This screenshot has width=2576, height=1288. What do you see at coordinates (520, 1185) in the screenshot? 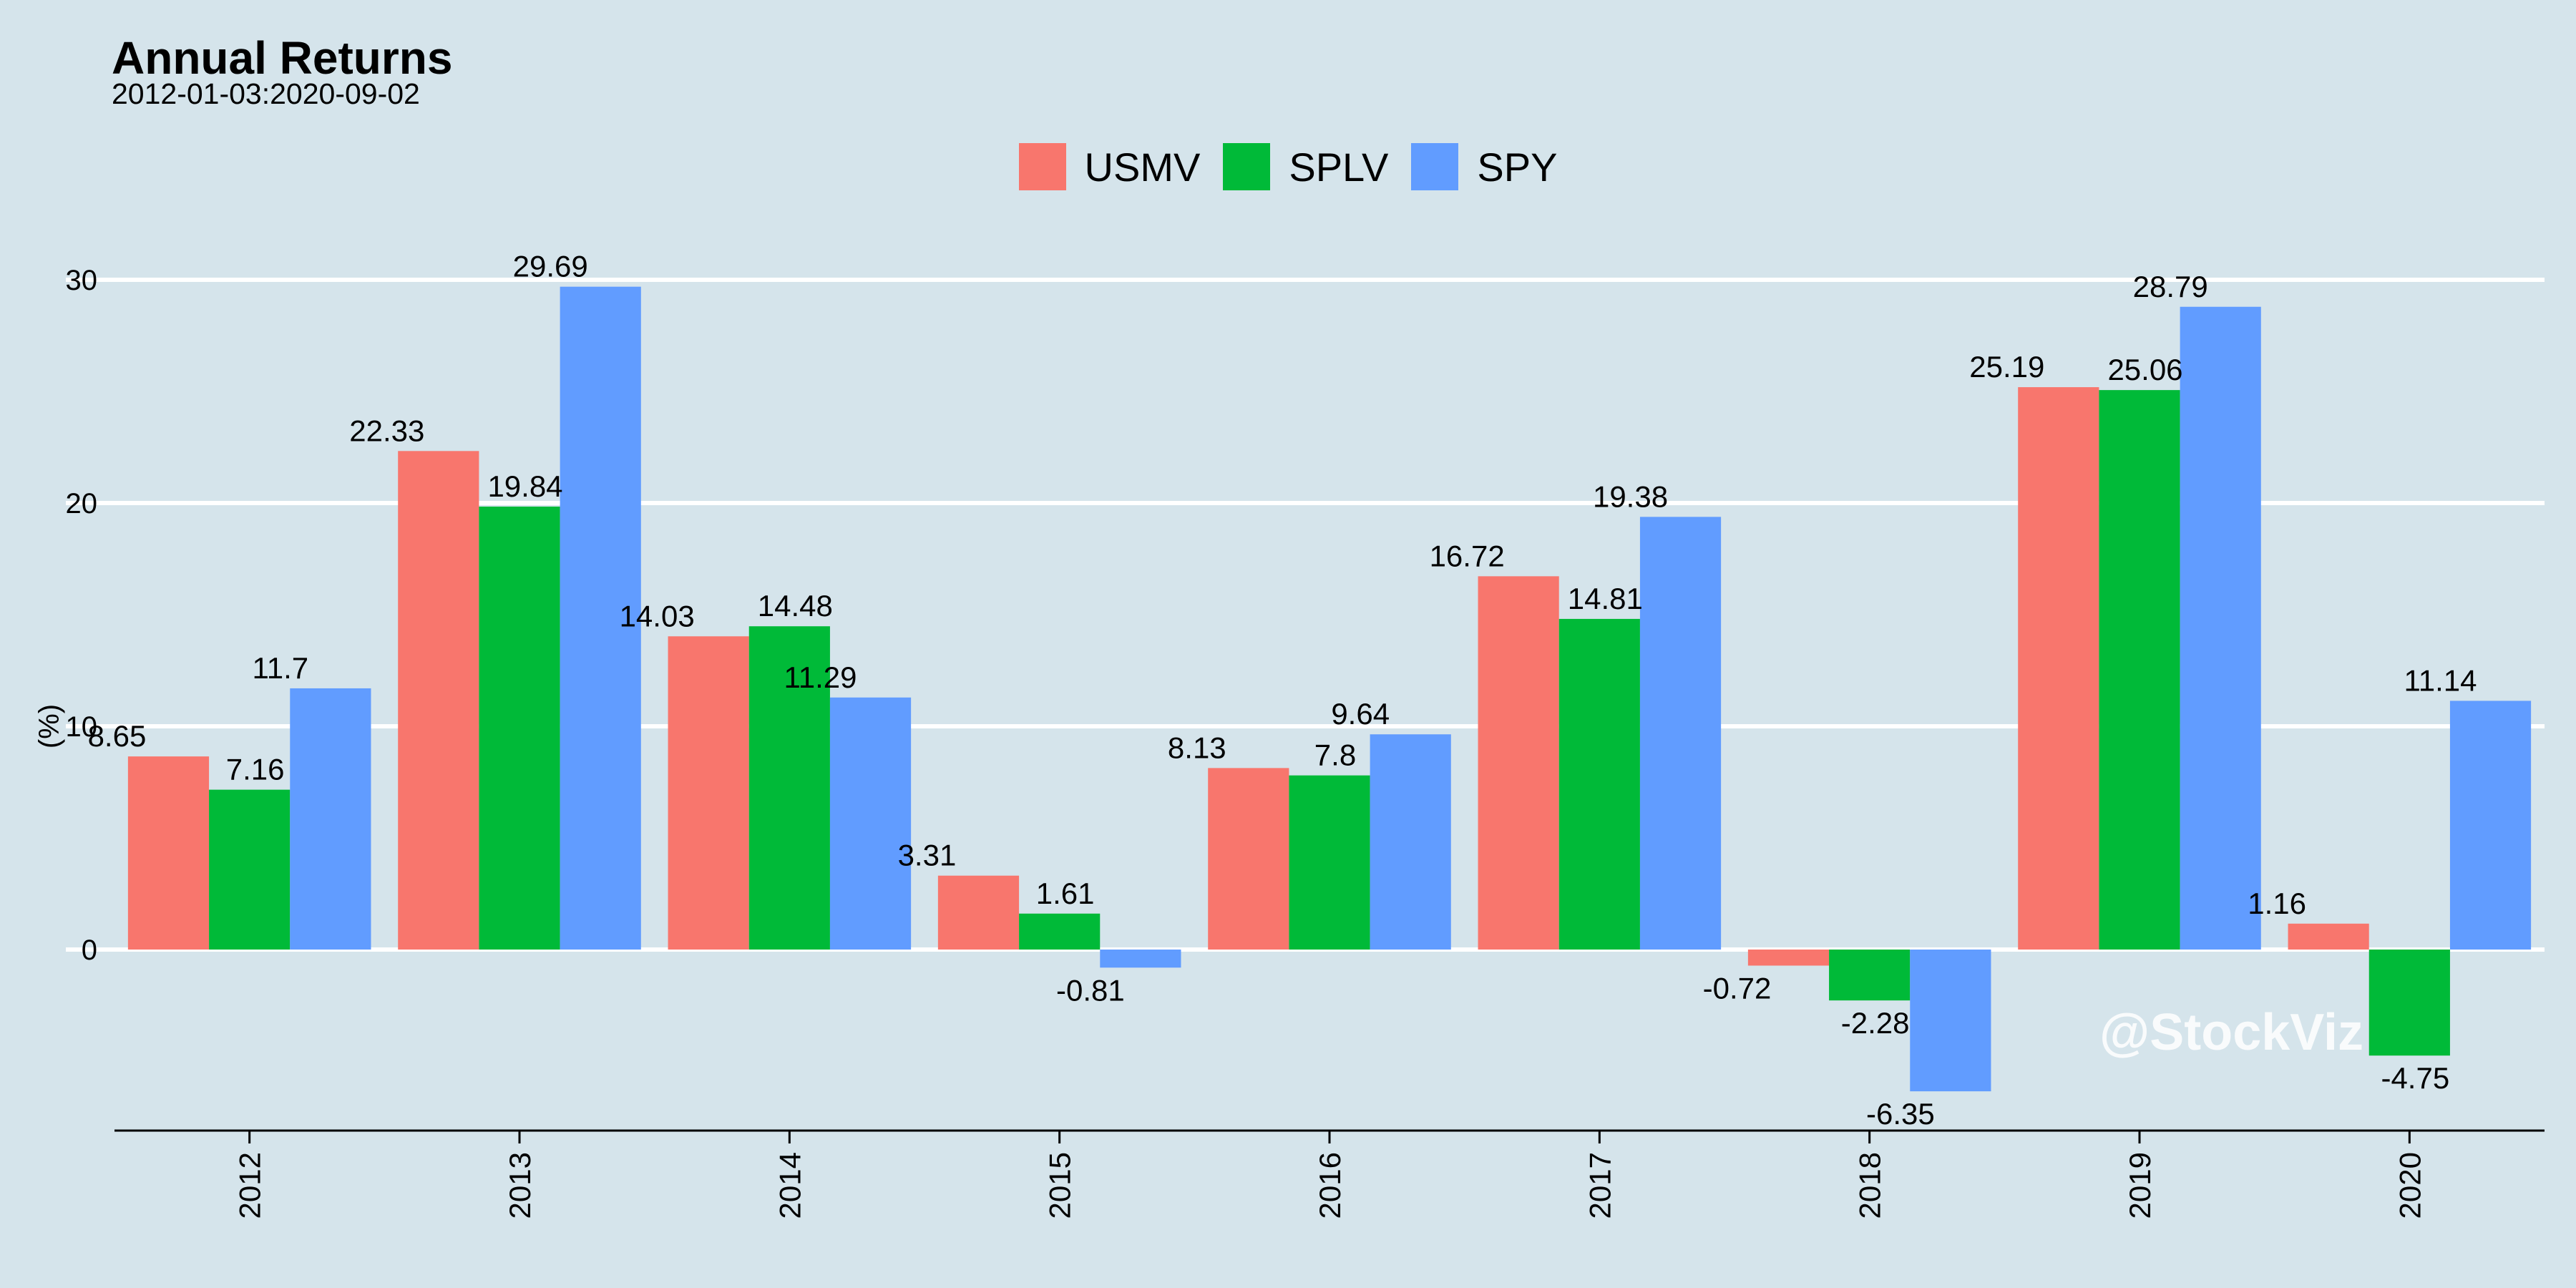
I see `x-tick-label-2013: 2013` at bounding box center [520, 1185].